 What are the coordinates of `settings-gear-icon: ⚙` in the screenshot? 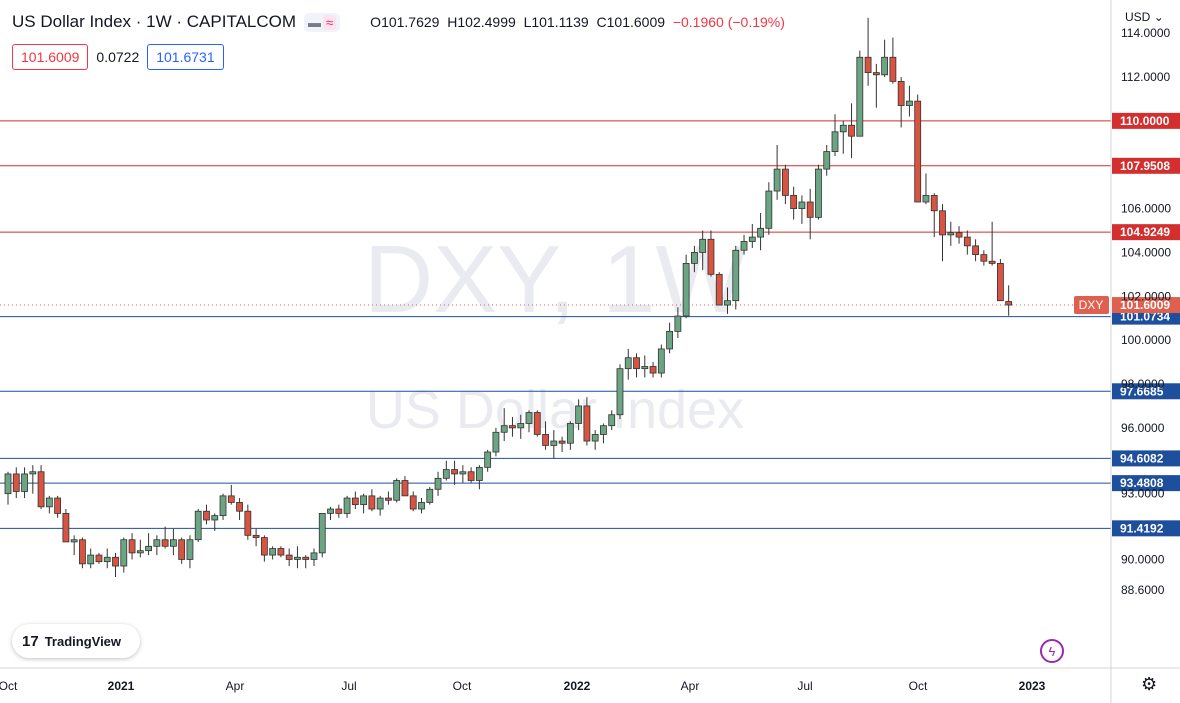 It's located at (1149, 684).